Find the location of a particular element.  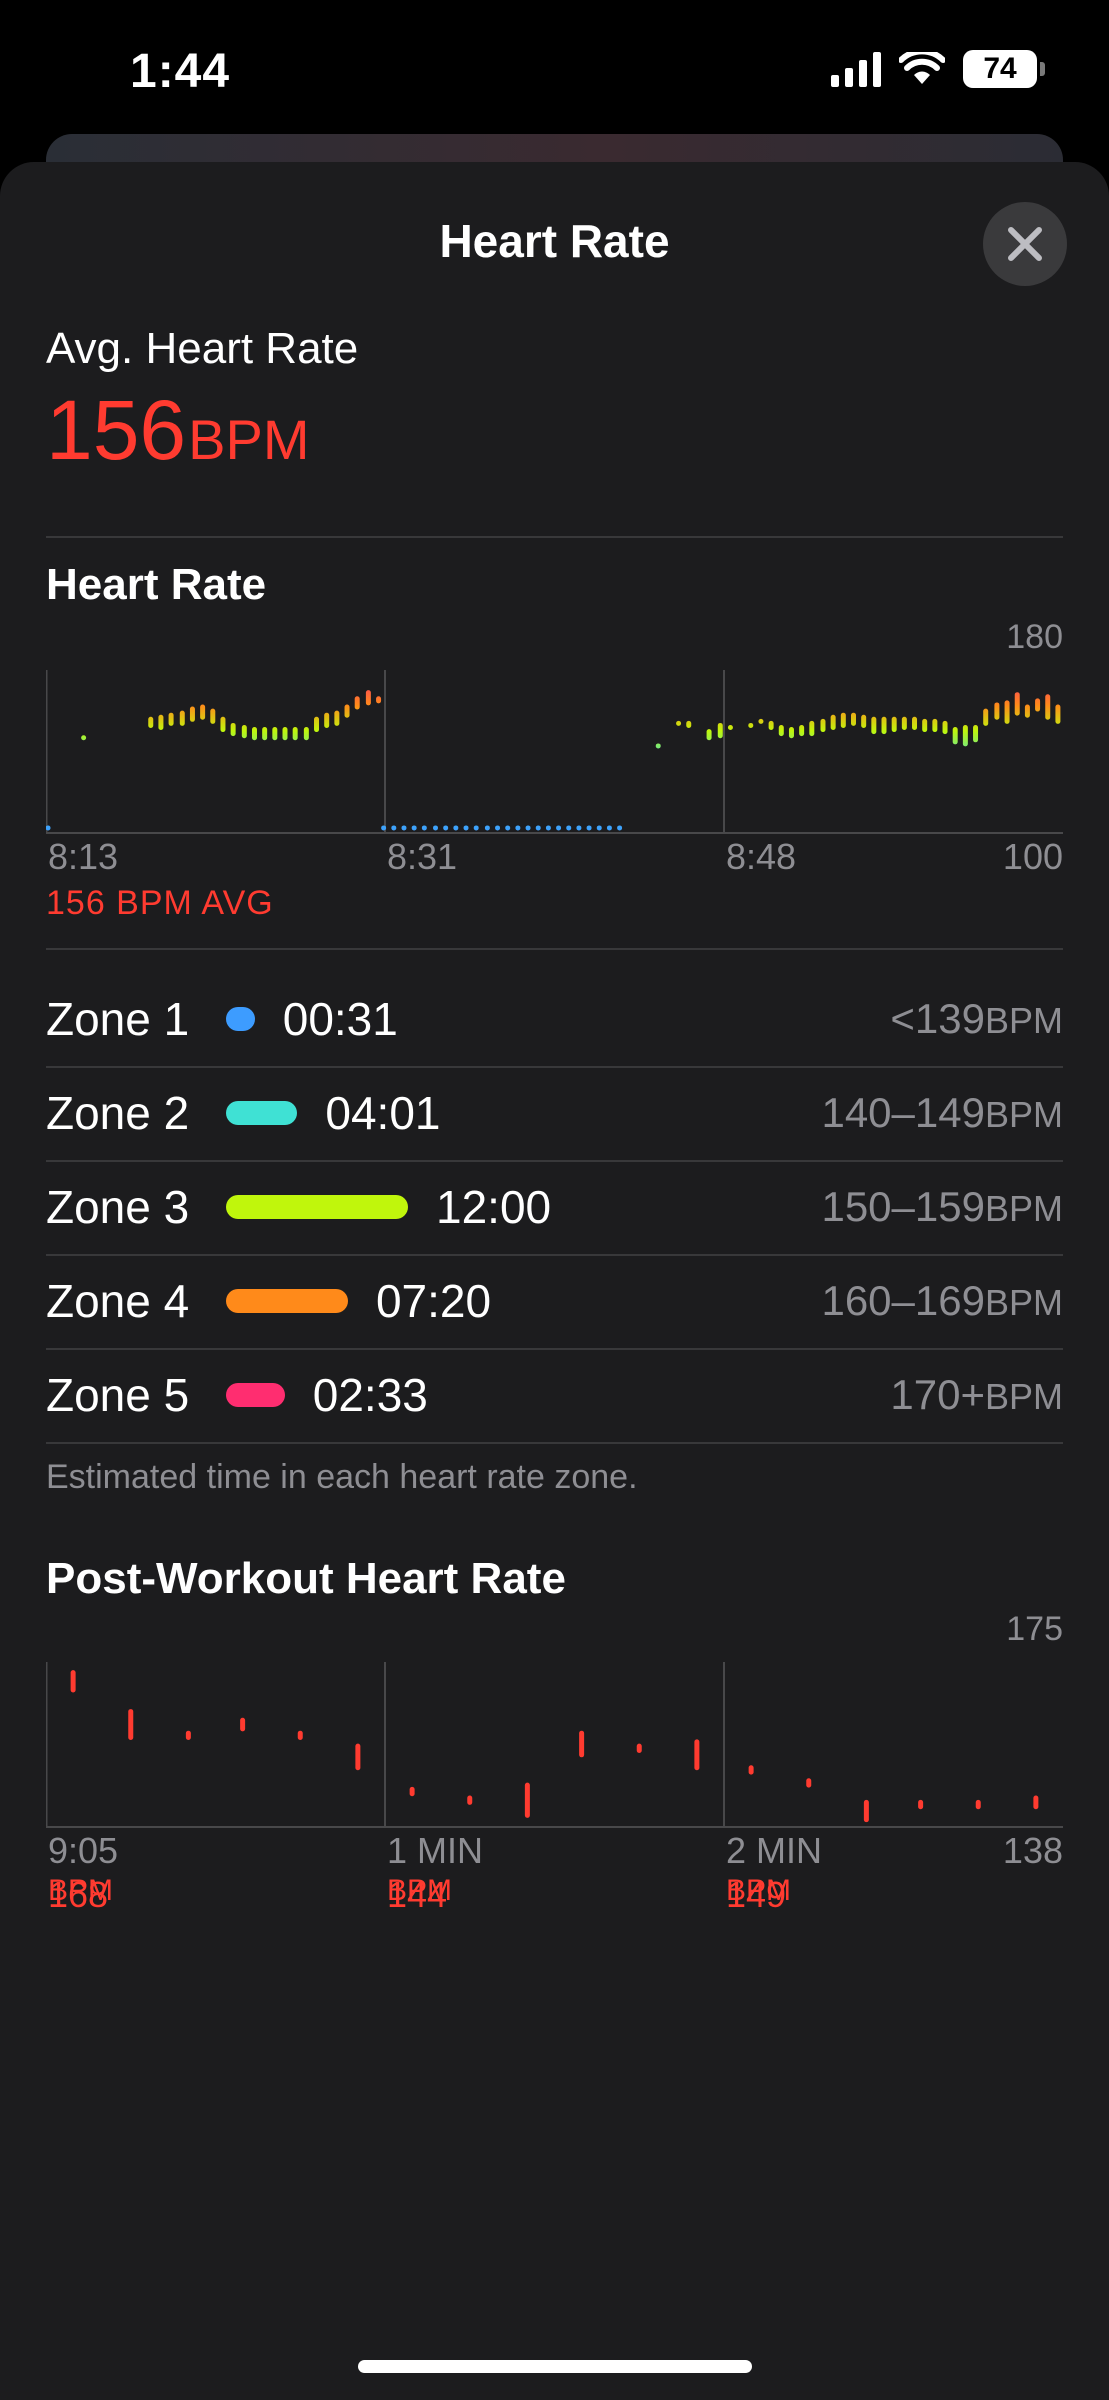

avg-heart-rate-label: Avg. Heart Rate is located at coordinates (202, 348).